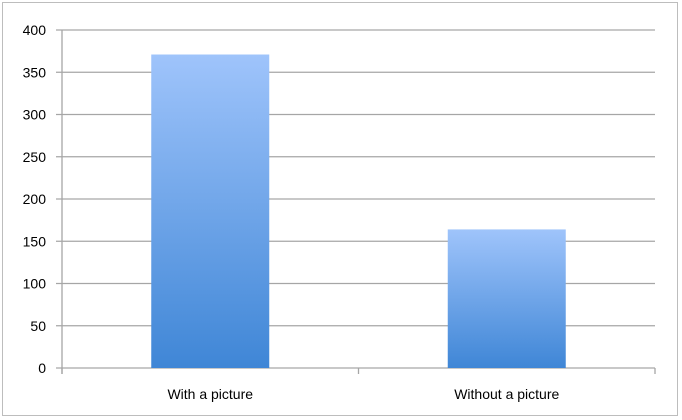  I want to click on bar-without-a-picture, so click(506, 298).